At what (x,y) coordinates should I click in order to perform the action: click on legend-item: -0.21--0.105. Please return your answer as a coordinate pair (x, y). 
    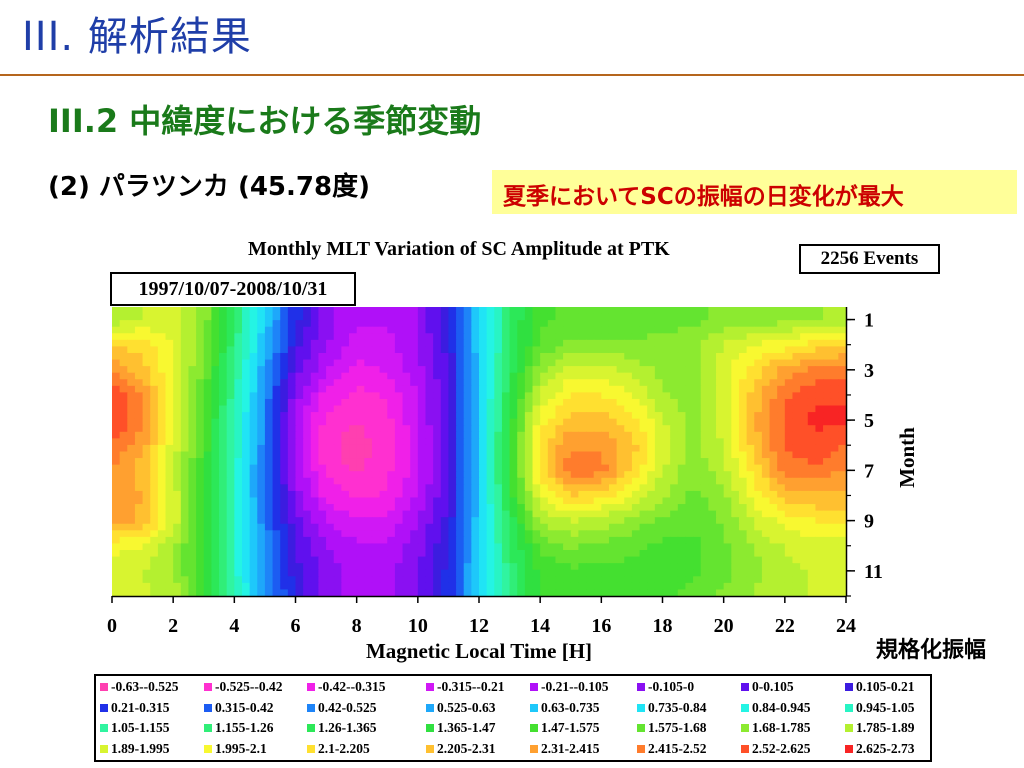
    Looking at the image, I should click on (569, 687).